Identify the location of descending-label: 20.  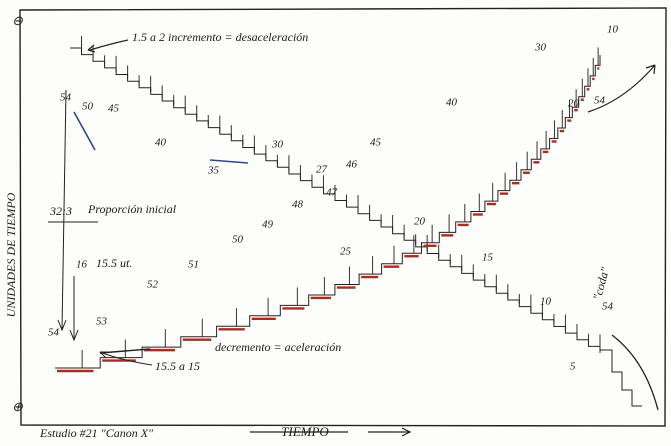
(420, 222).